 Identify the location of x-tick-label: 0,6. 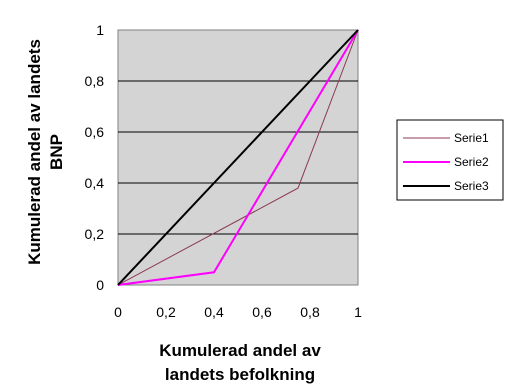
(262, 312).